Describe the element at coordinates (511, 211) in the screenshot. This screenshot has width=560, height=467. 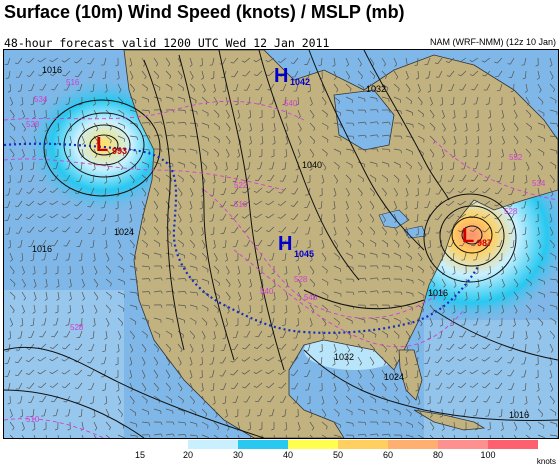
I see `thickness-label: 528` at that location.